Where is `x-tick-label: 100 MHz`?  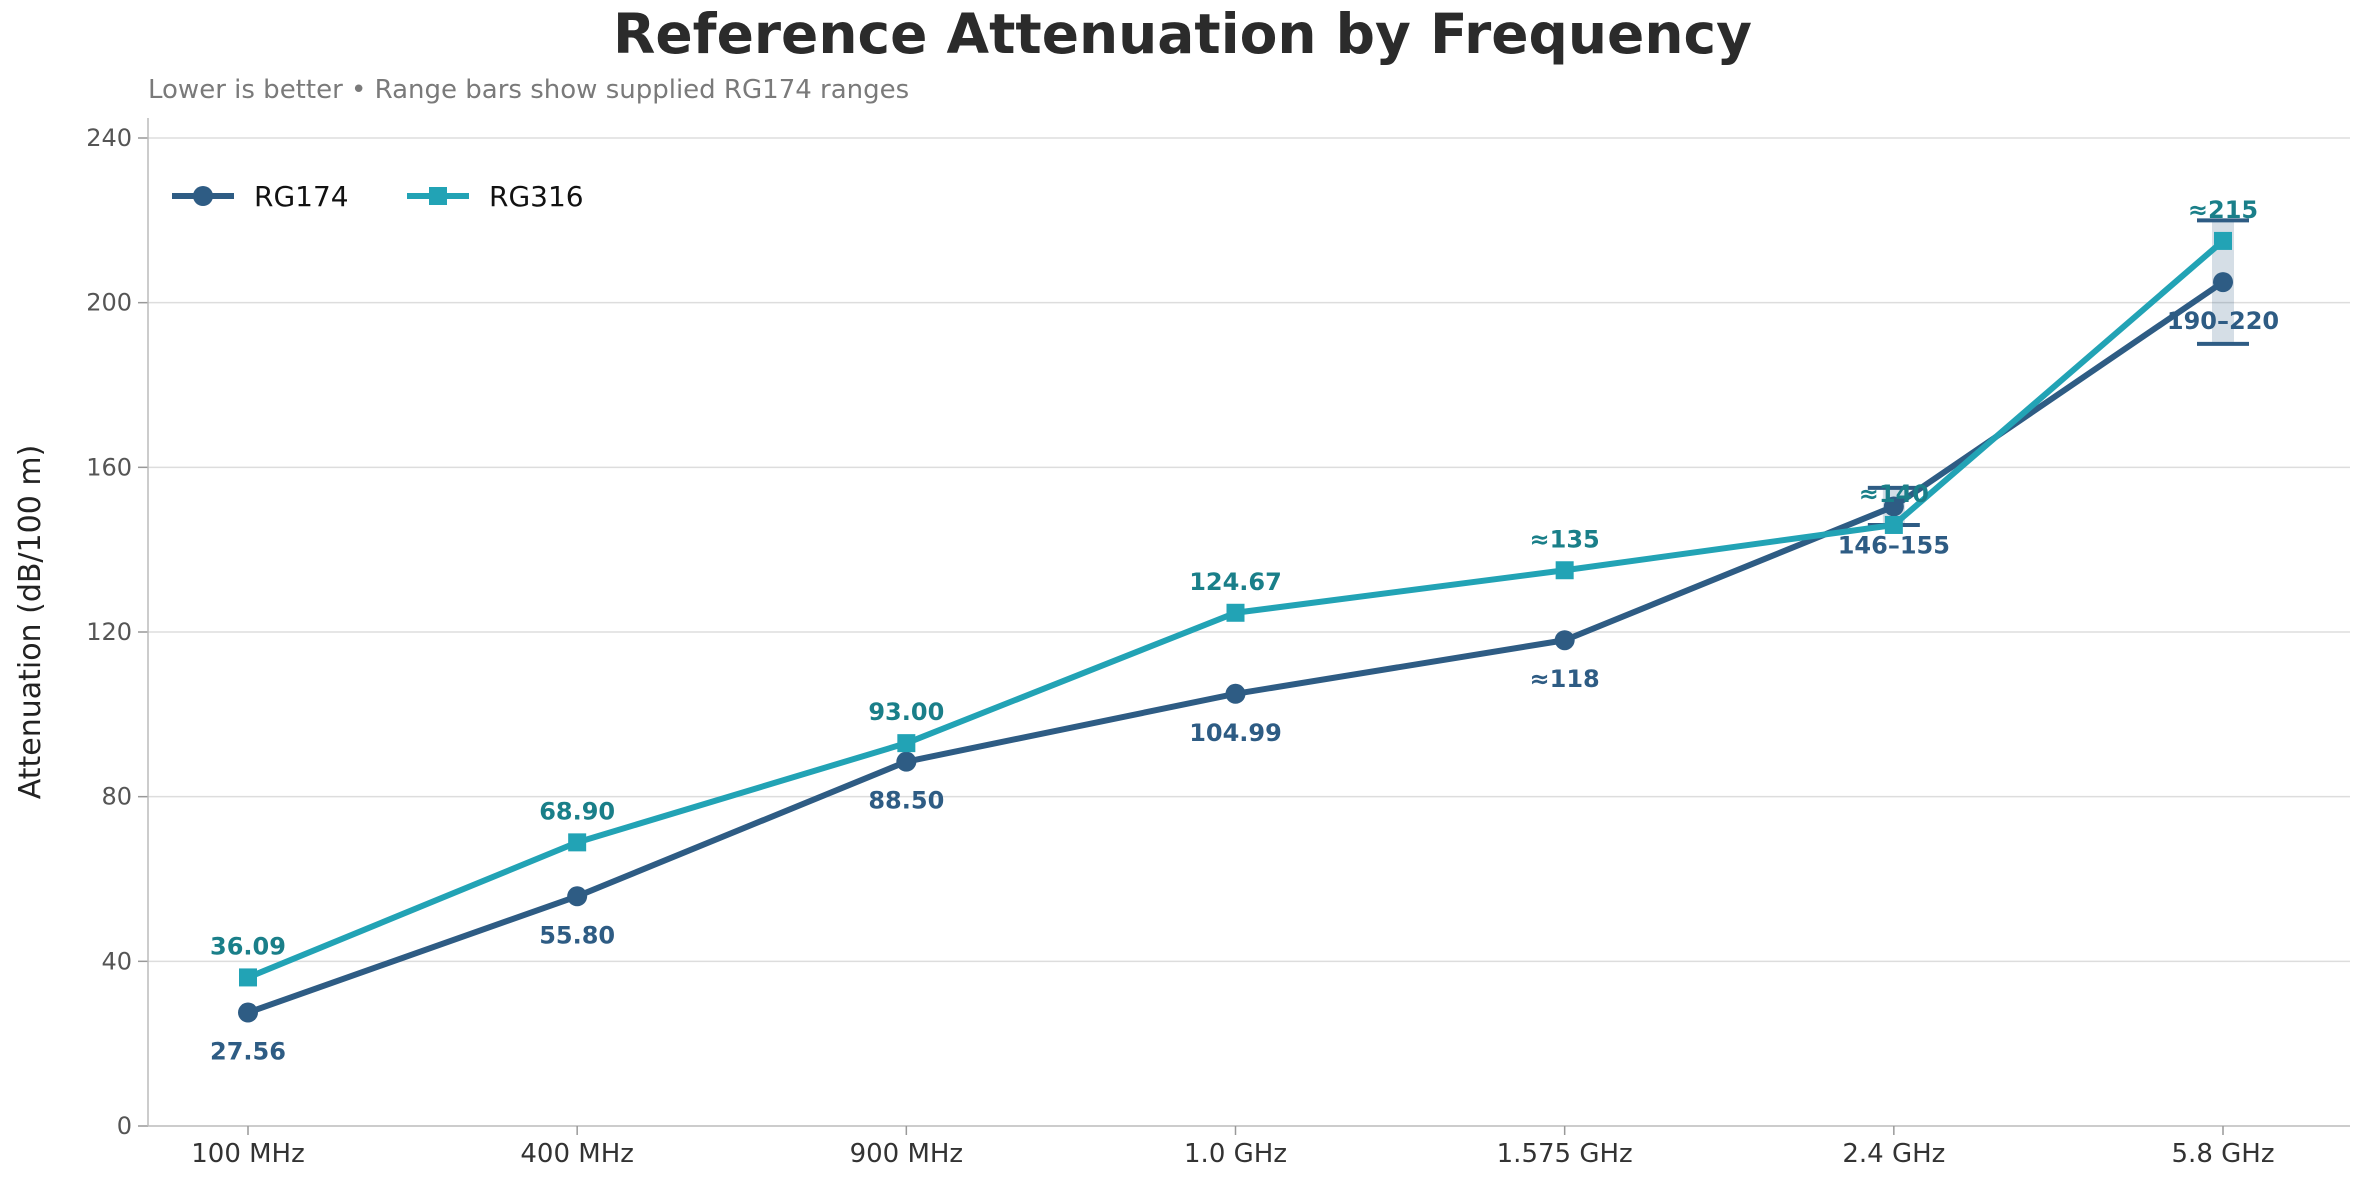 x-tick-label: 100 MHz is located at coordinates (248, 1154).